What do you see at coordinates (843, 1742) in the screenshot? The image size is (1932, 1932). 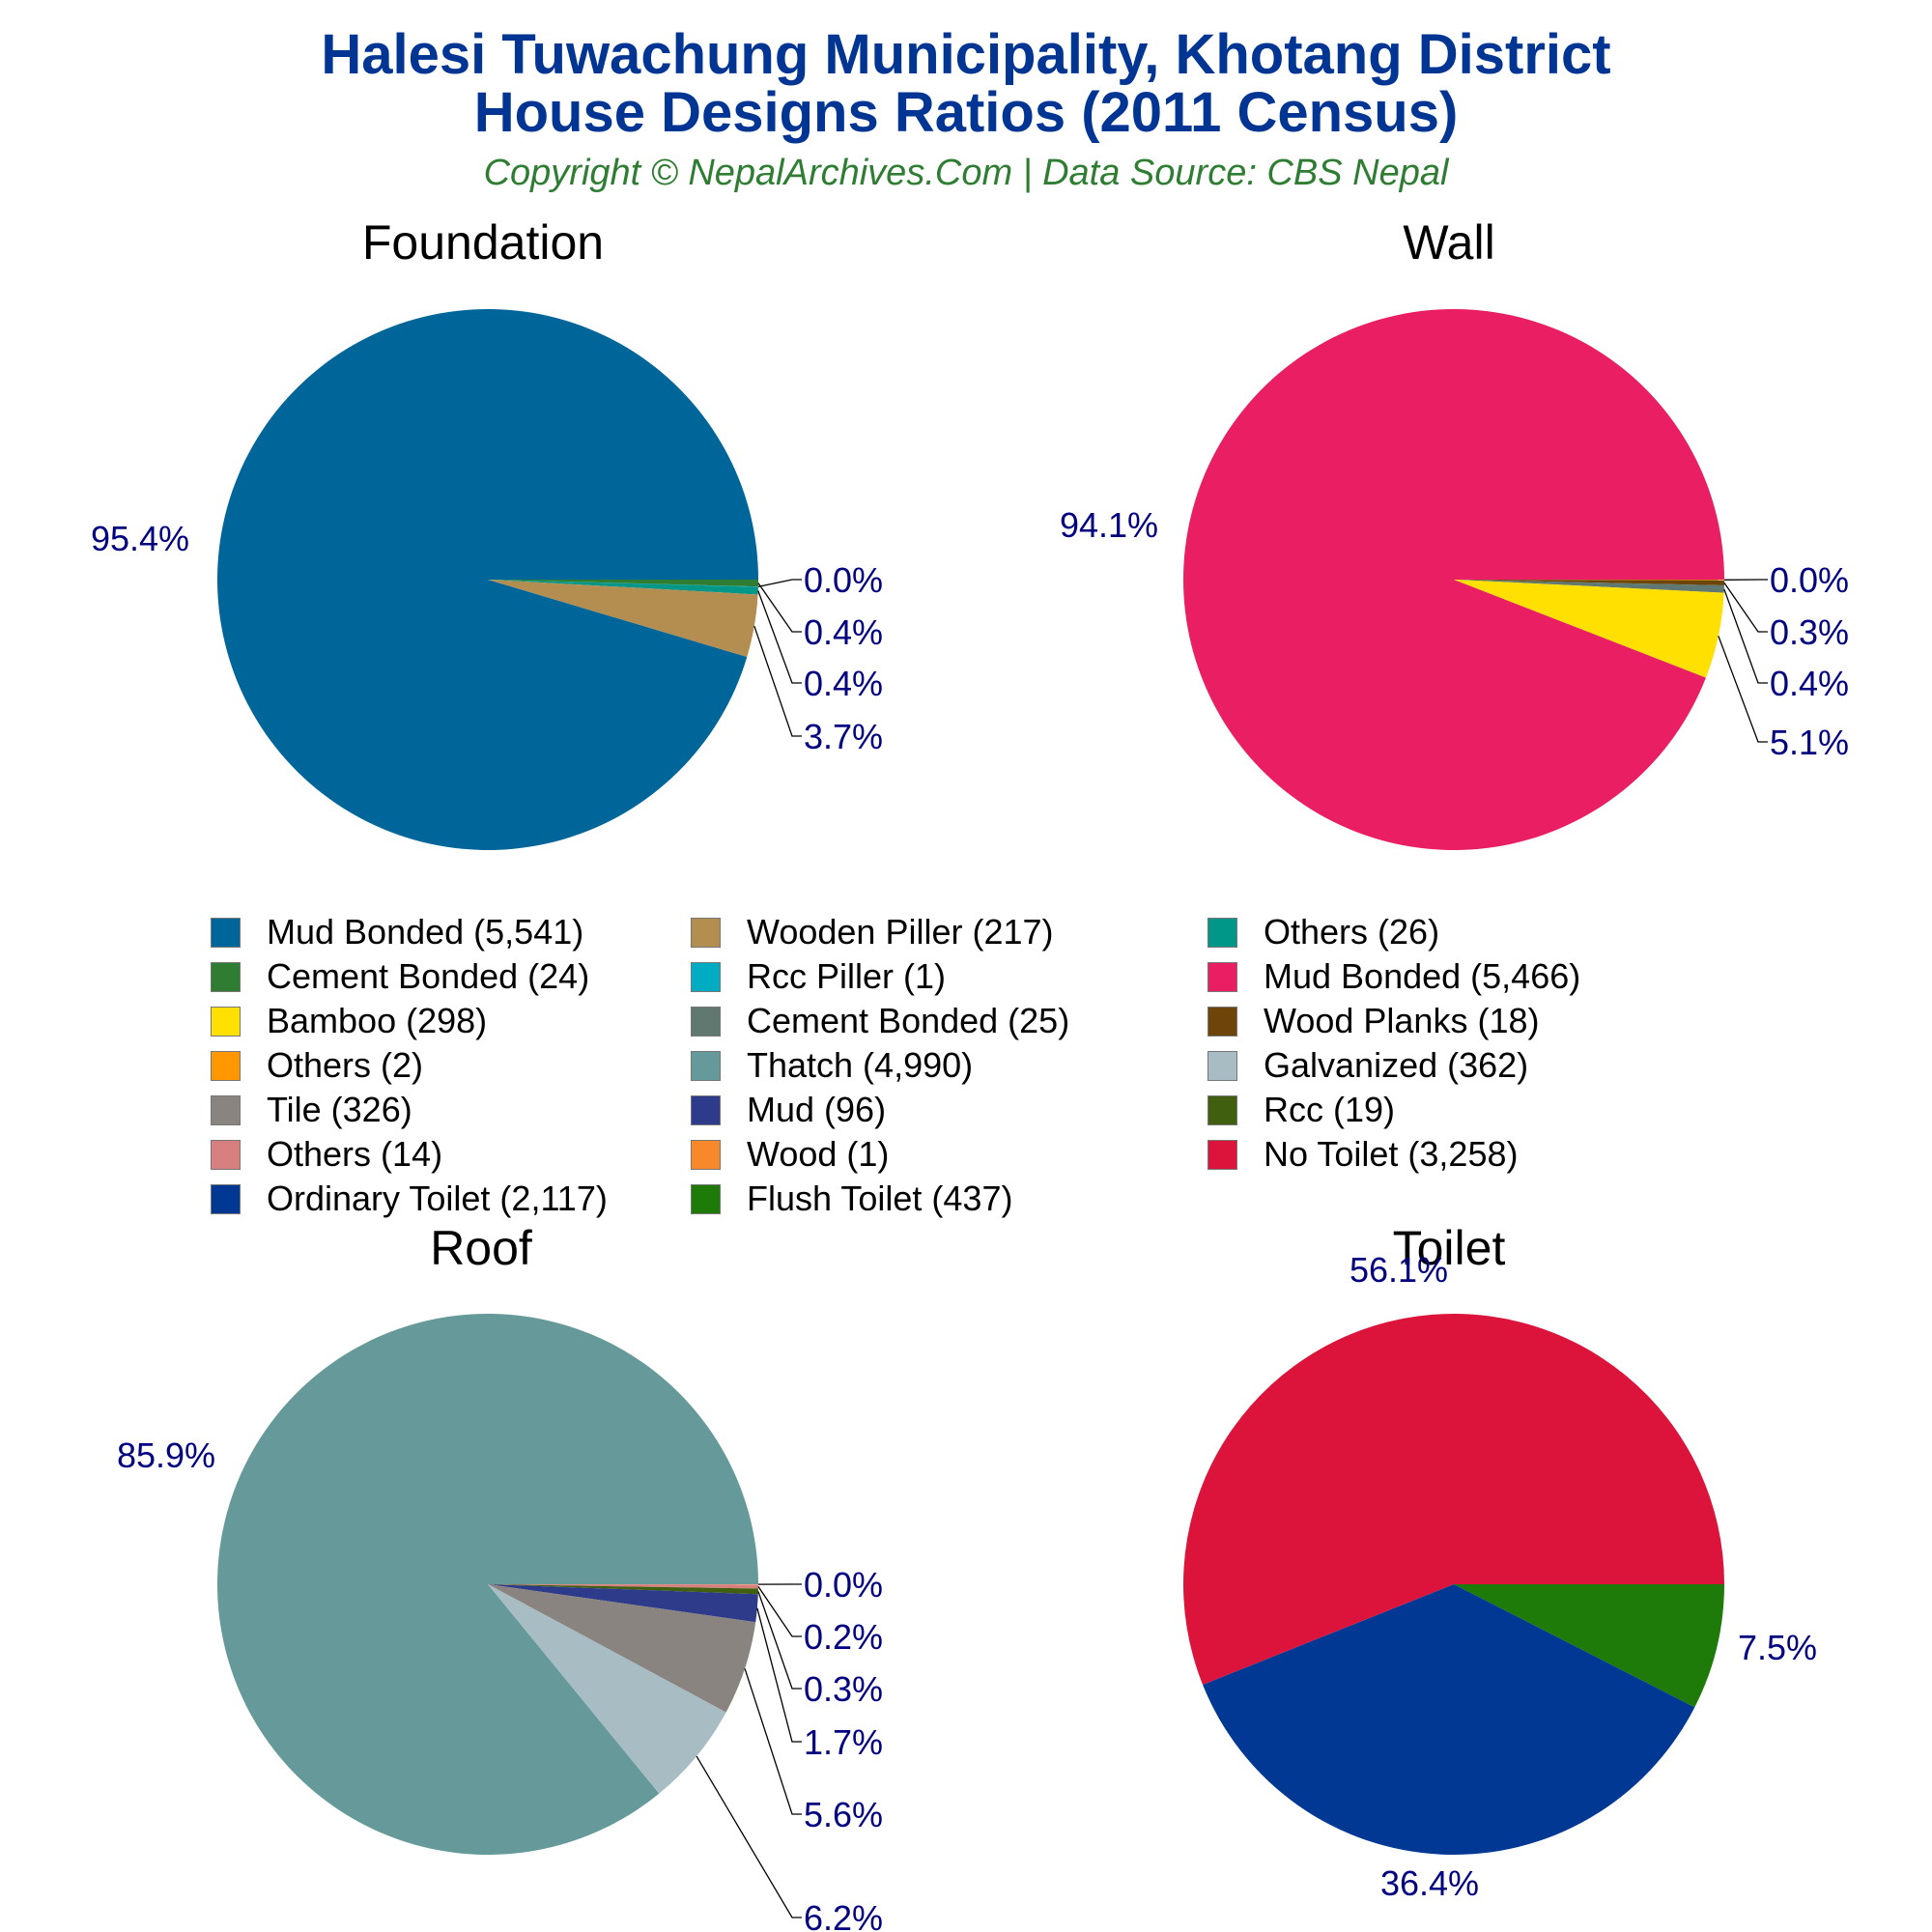 I see `pct-label: 1.7%` at bounding box center [843, 1742].